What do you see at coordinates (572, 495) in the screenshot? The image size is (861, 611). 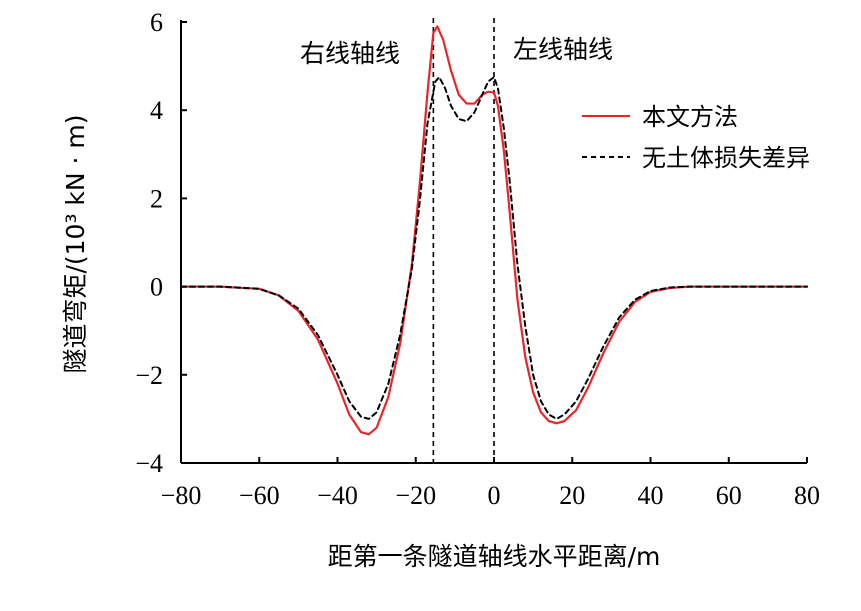 I see `x-tick-label: 20` at bounding box center [572, 495].